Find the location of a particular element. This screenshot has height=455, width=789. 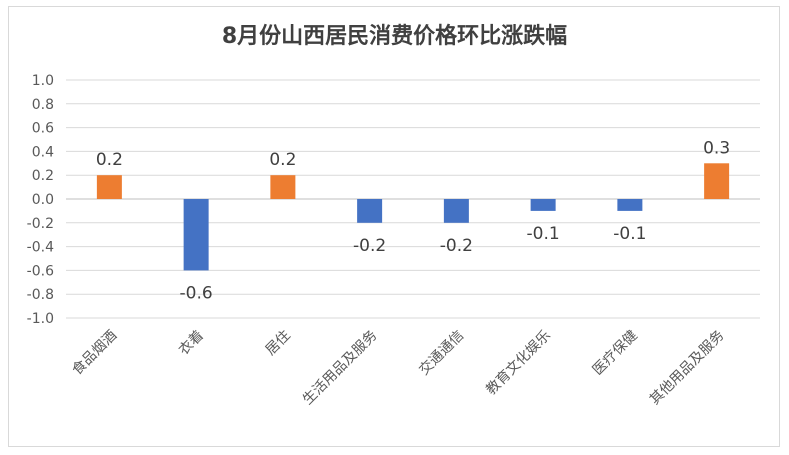

y-tick-label: 1.0 is located at coordinates (43, 81).